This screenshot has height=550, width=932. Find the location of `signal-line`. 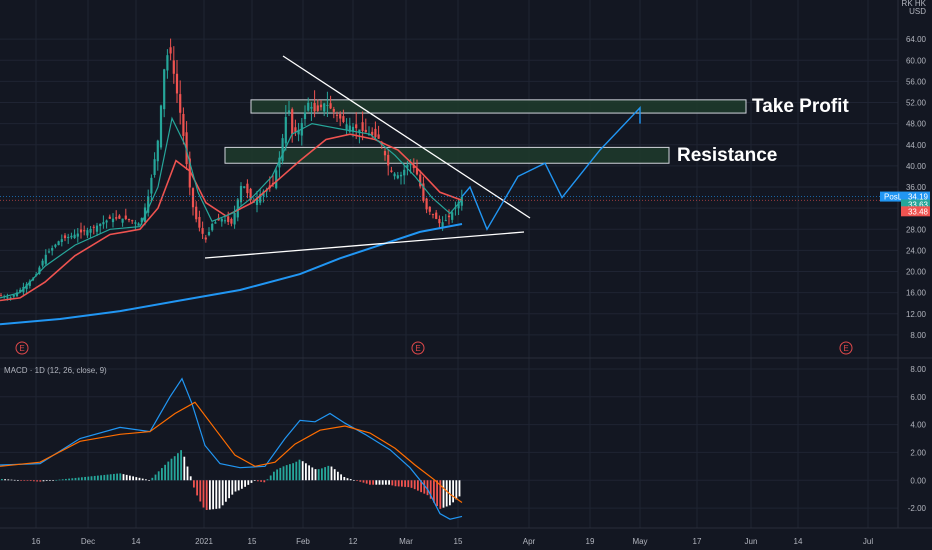

signal-line is located at coordinates (231, 452).